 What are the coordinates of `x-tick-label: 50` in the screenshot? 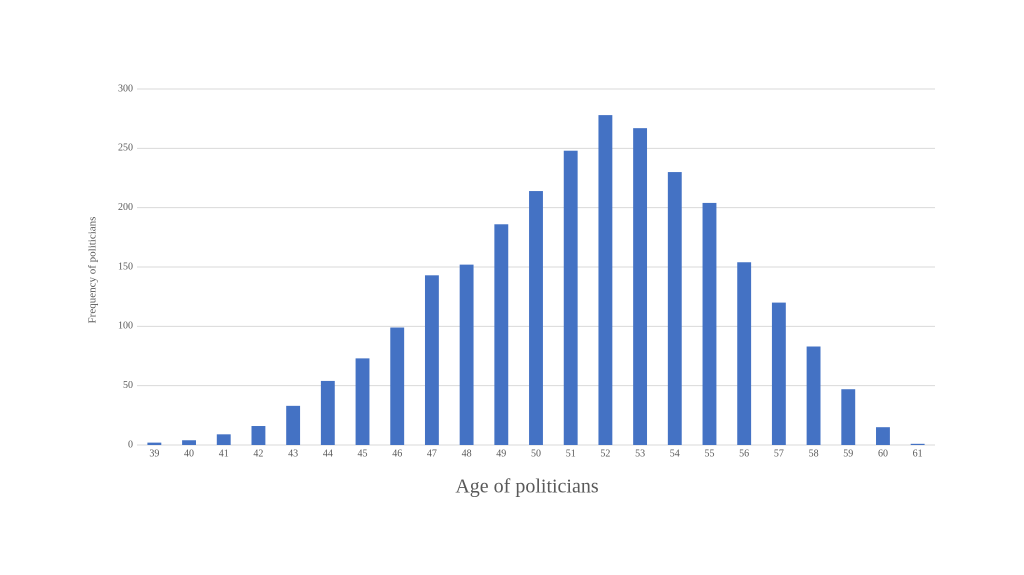 It's located at (536, 453).